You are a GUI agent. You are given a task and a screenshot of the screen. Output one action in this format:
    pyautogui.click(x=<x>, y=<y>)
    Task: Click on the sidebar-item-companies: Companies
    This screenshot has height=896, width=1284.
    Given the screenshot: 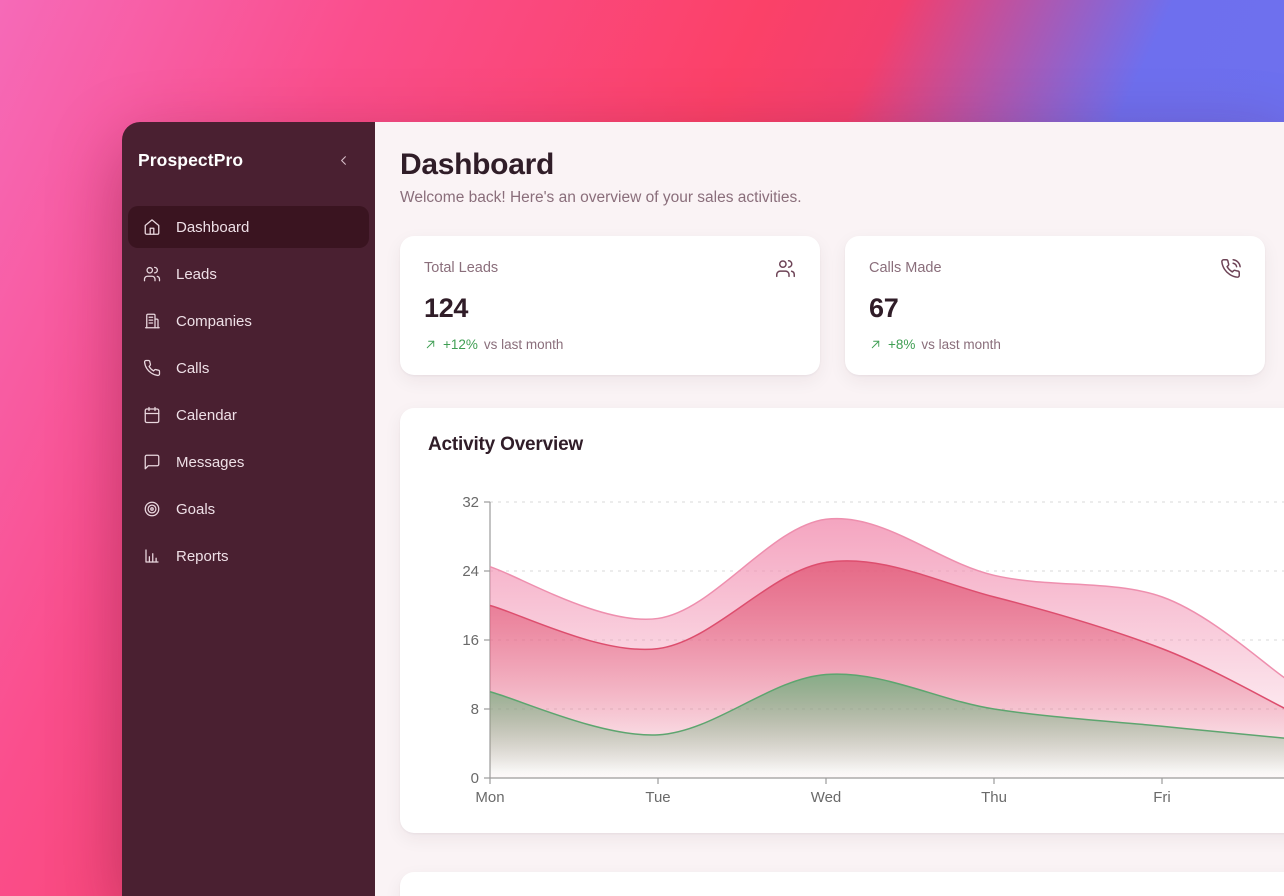 What is the action you would take?
    pyautogui.click(x=248, y=321)
    